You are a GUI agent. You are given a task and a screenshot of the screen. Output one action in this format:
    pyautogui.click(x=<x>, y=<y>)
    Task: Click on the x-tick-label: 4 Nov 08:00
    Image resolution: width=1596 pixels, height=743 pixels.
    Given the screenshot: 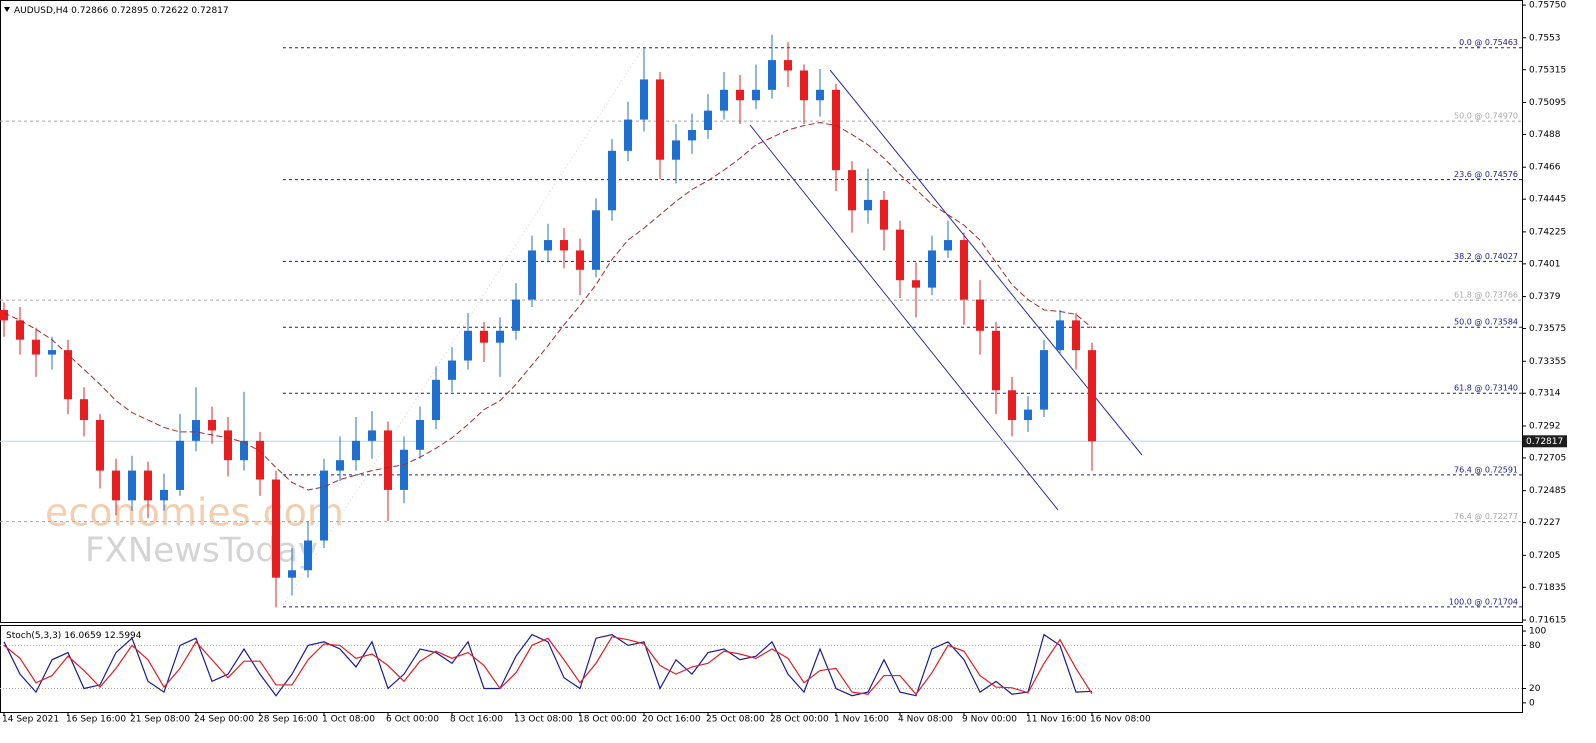 What is the action you would take?
    pyautogui.click(x=925, y=720)
    